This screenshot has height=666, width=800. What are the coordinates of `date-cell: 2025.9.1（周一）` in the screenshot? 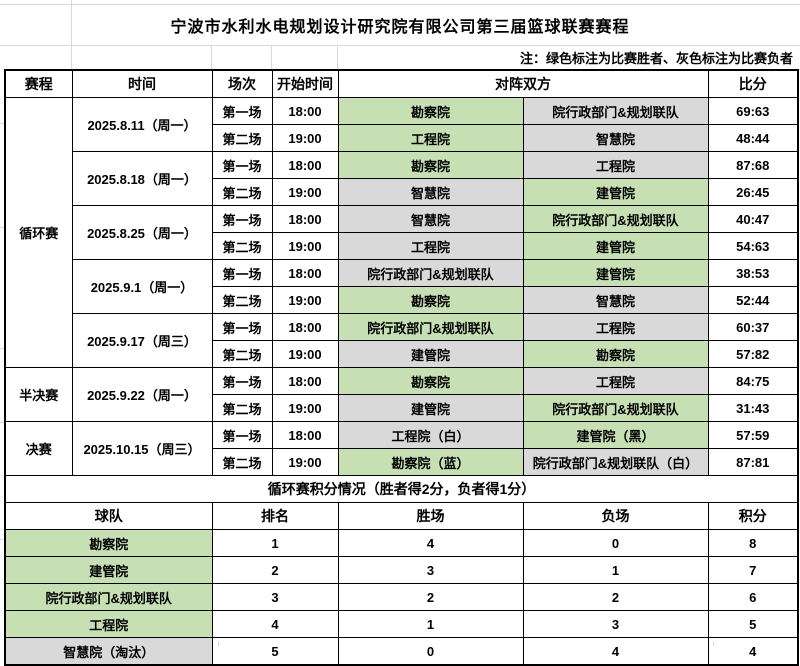 It's located at (142, 286).